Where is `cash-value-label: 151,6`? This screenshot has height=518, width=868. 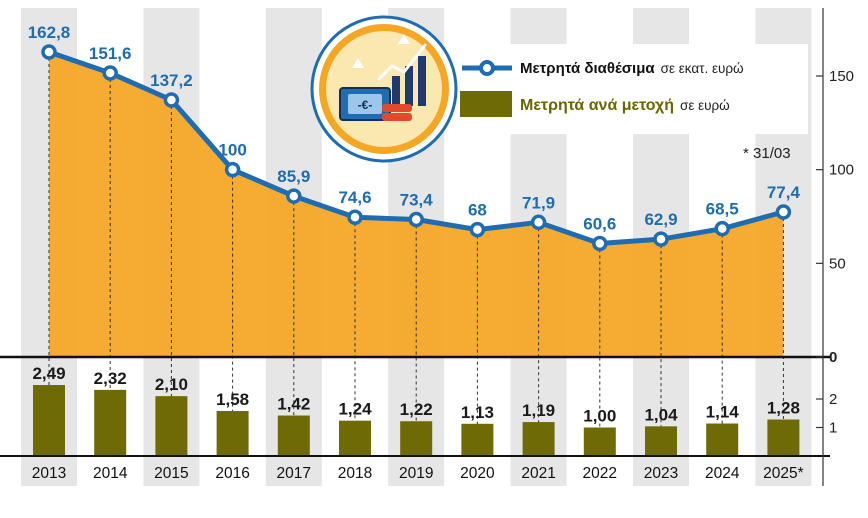
cash-value-label: 151,6 is located at coordinates (110, 53).